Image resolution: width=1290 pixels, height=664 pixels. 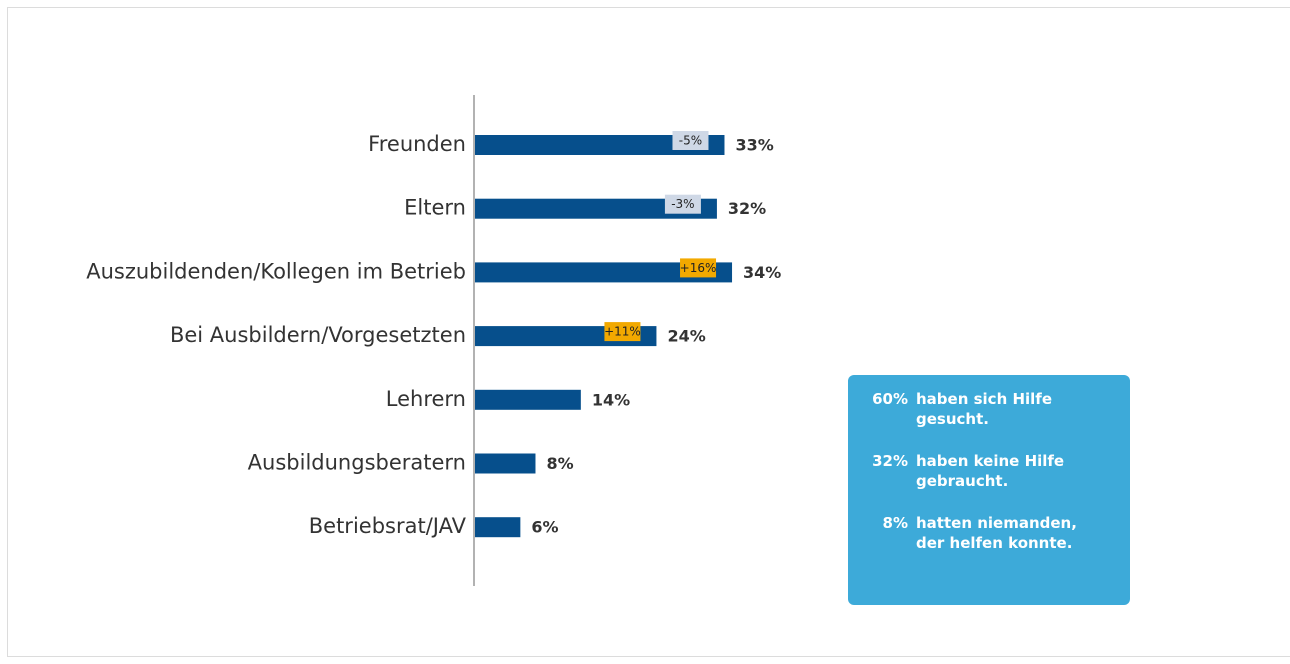 What do you see at coordinates (762, 272) in the screenshot?
I see `value-label: 34%` at bounding box center [762, 272].